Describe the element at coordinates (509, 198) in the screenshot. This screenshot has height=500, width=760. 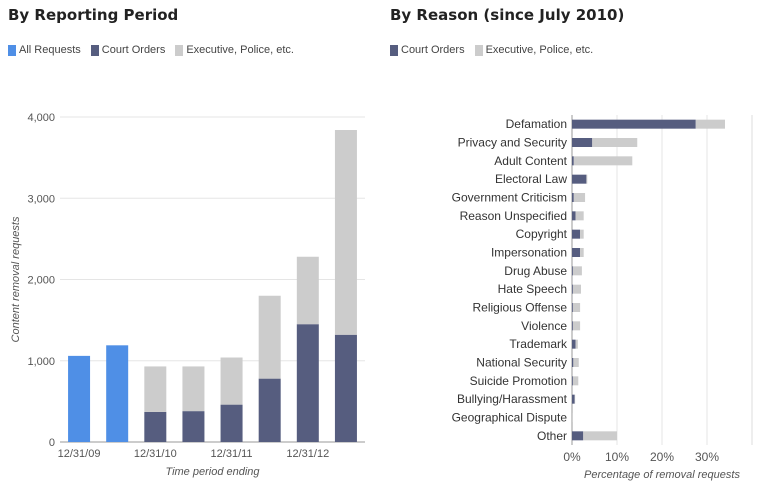
I see `category-label: Government Criticism` at that location.